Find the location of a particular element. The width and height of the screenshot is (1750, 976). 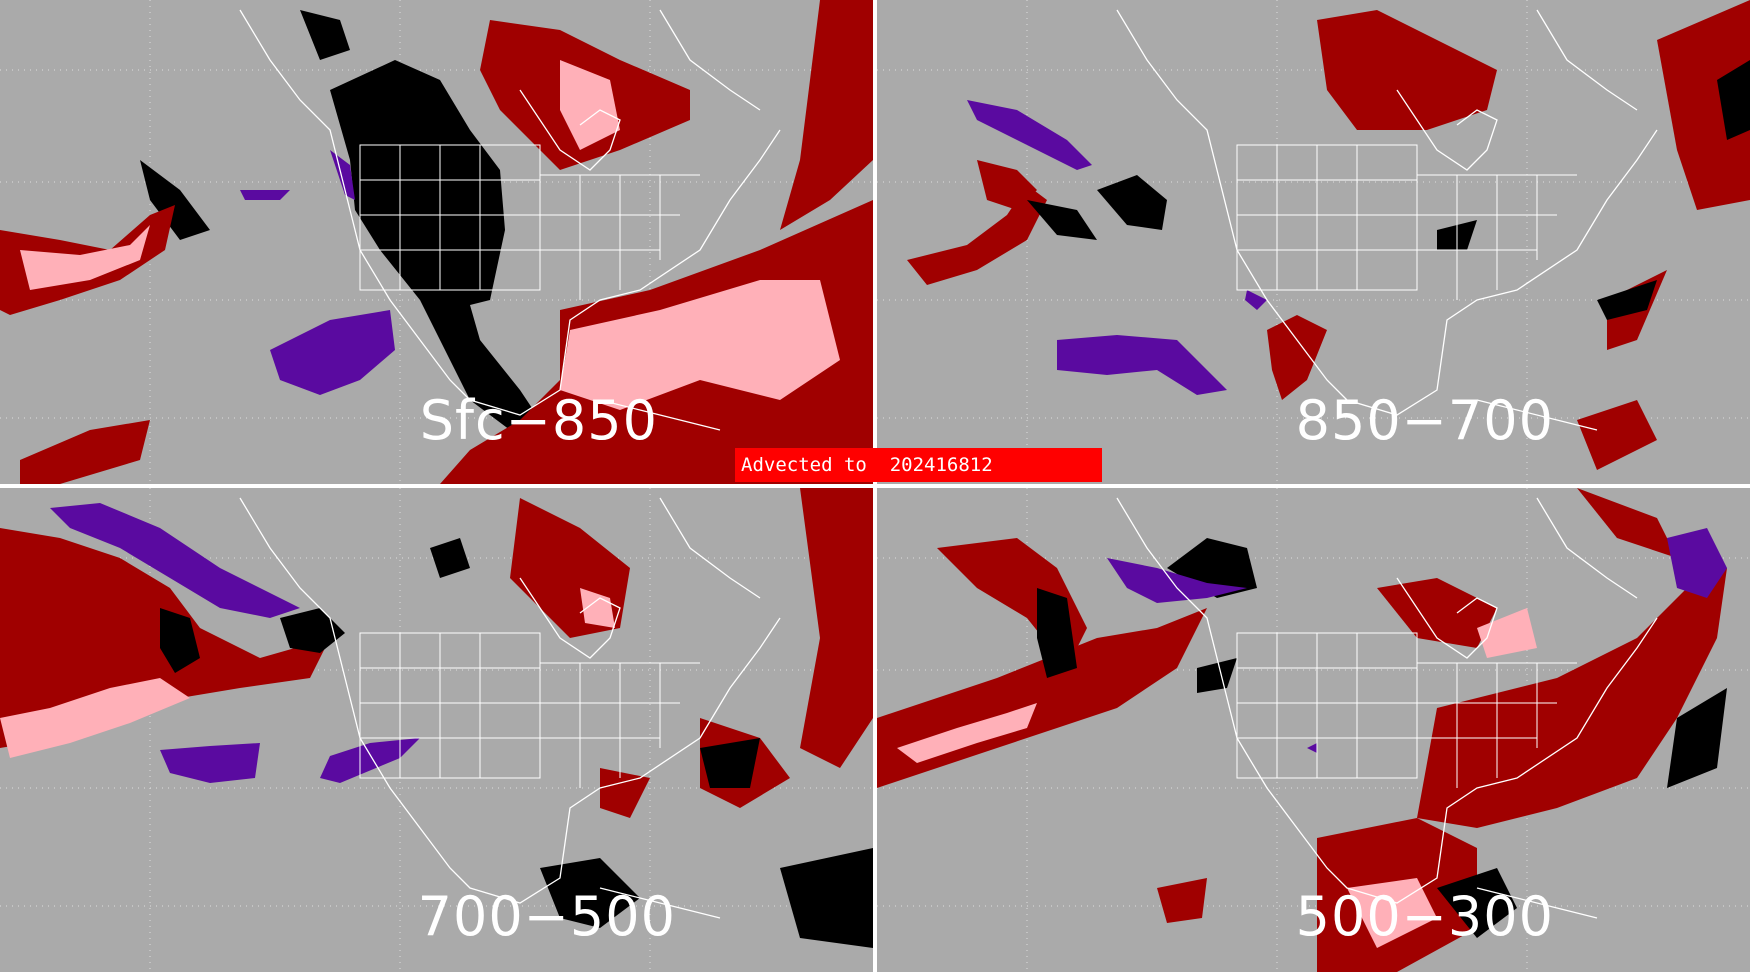

feature-black is located at coordinates (1388, 190).